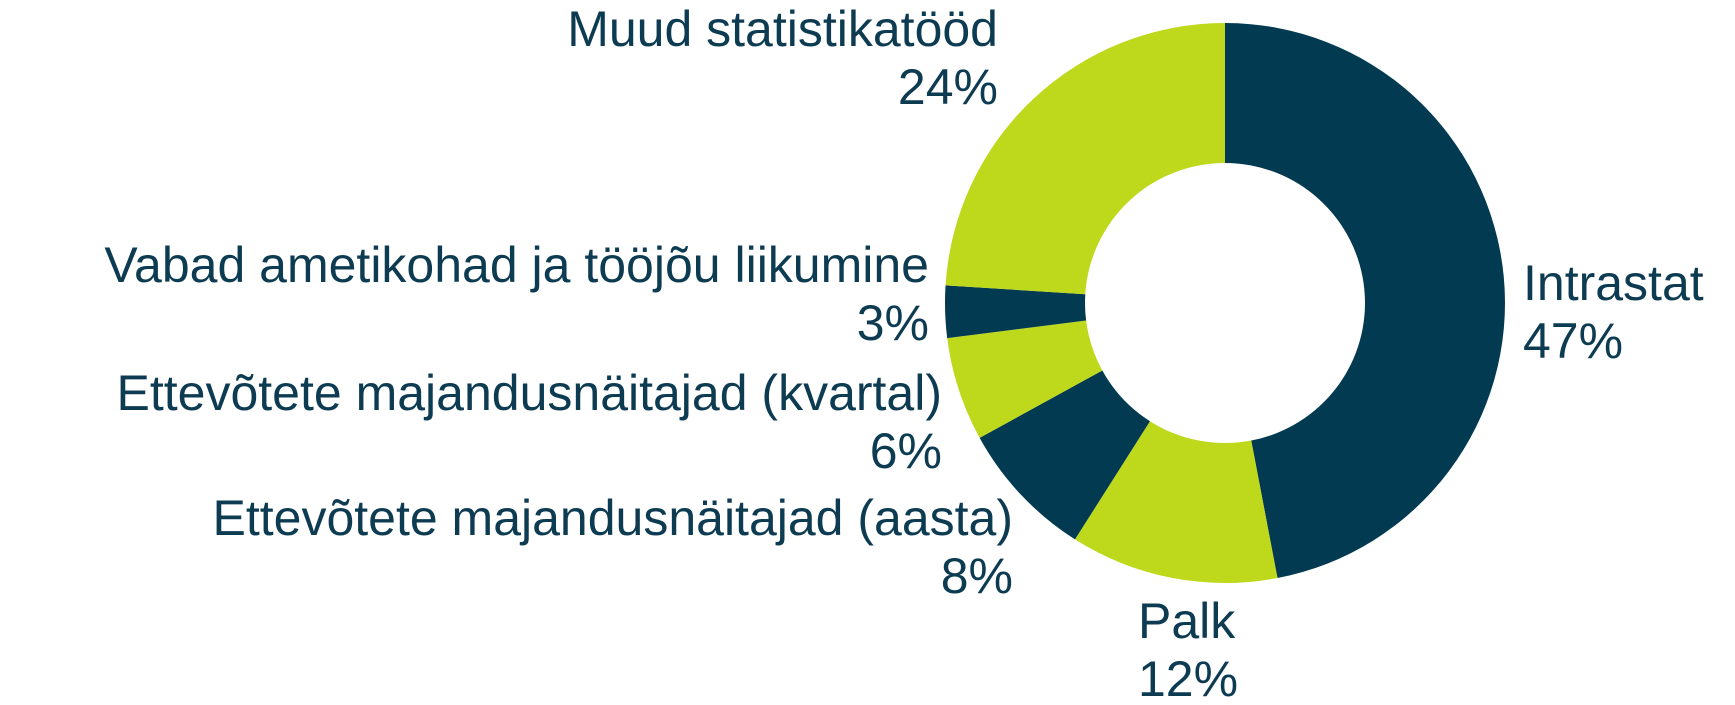  Describe the element at coordinates (948, 87) in the screenshot. I see `value-label: 24%` at that location.